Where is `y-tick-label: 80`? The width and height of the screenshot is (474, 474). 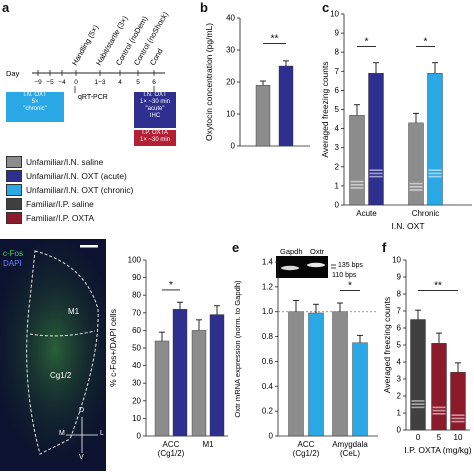
y-tick-label: 80 is located at coordinates (136, 295).